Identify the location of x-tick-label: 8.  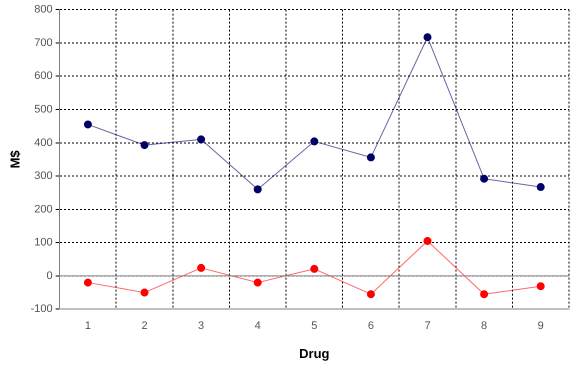
(484, 326).